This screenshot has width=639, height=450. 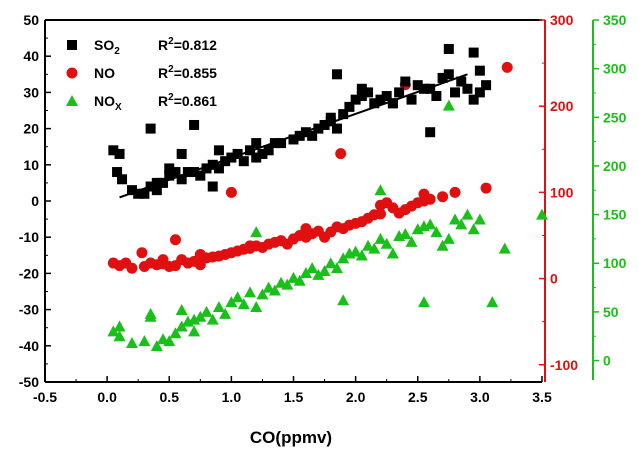 What do you see at coordinates (562, 192) in the screenshot?
I see `no-tick-label: 100` at bounding box center [562, 192].